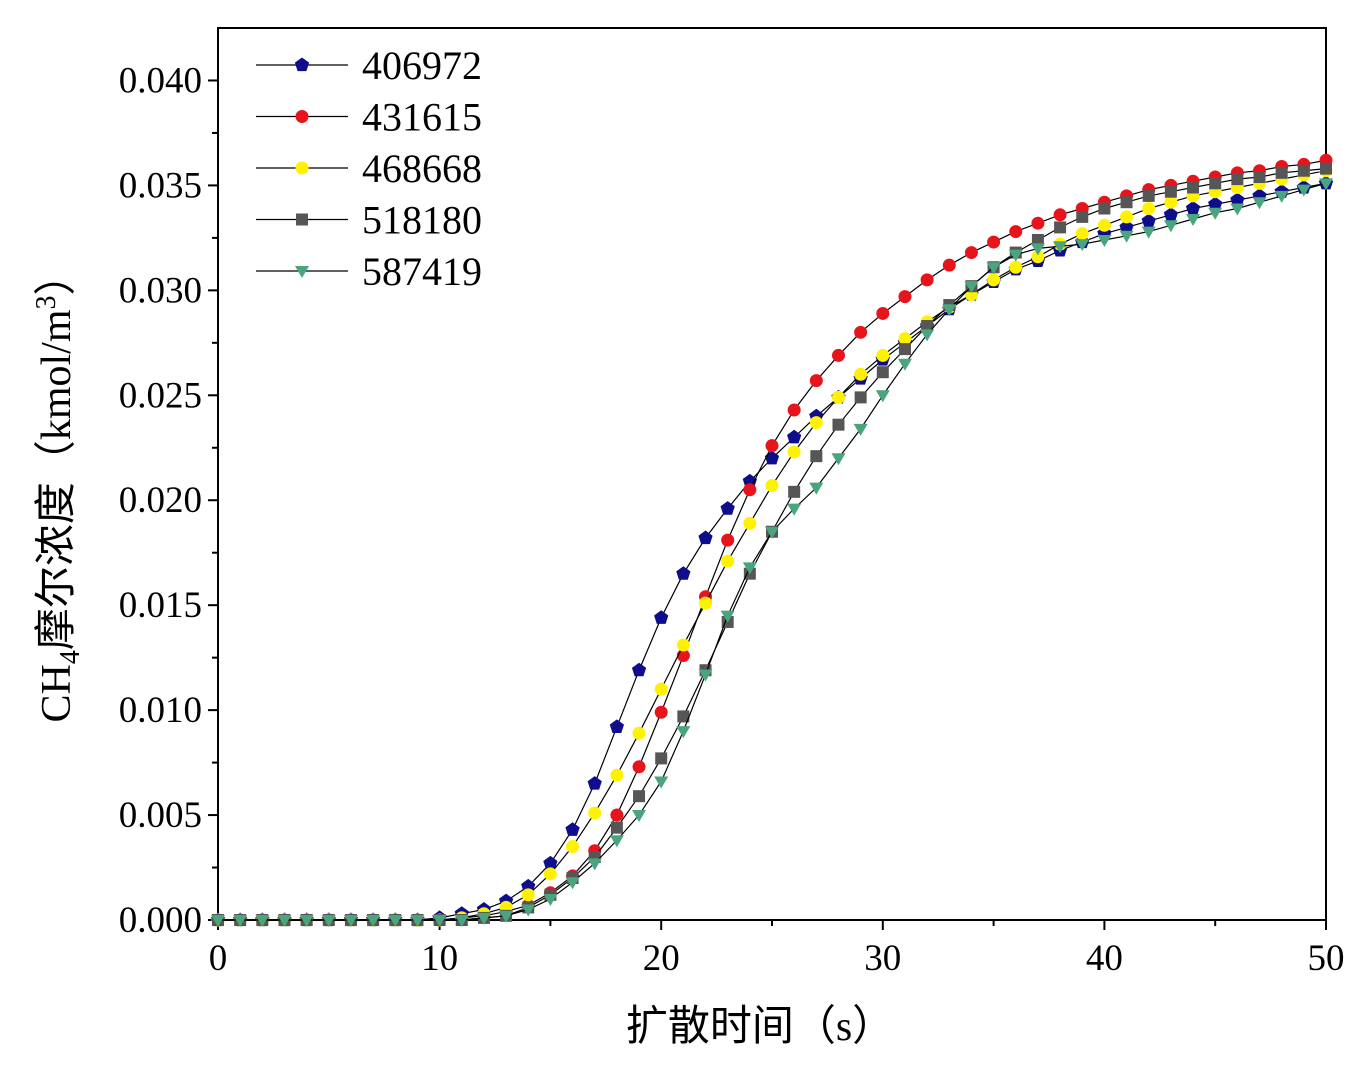  I want to click on legend-entry-406972: 406972, so click(369, 65).